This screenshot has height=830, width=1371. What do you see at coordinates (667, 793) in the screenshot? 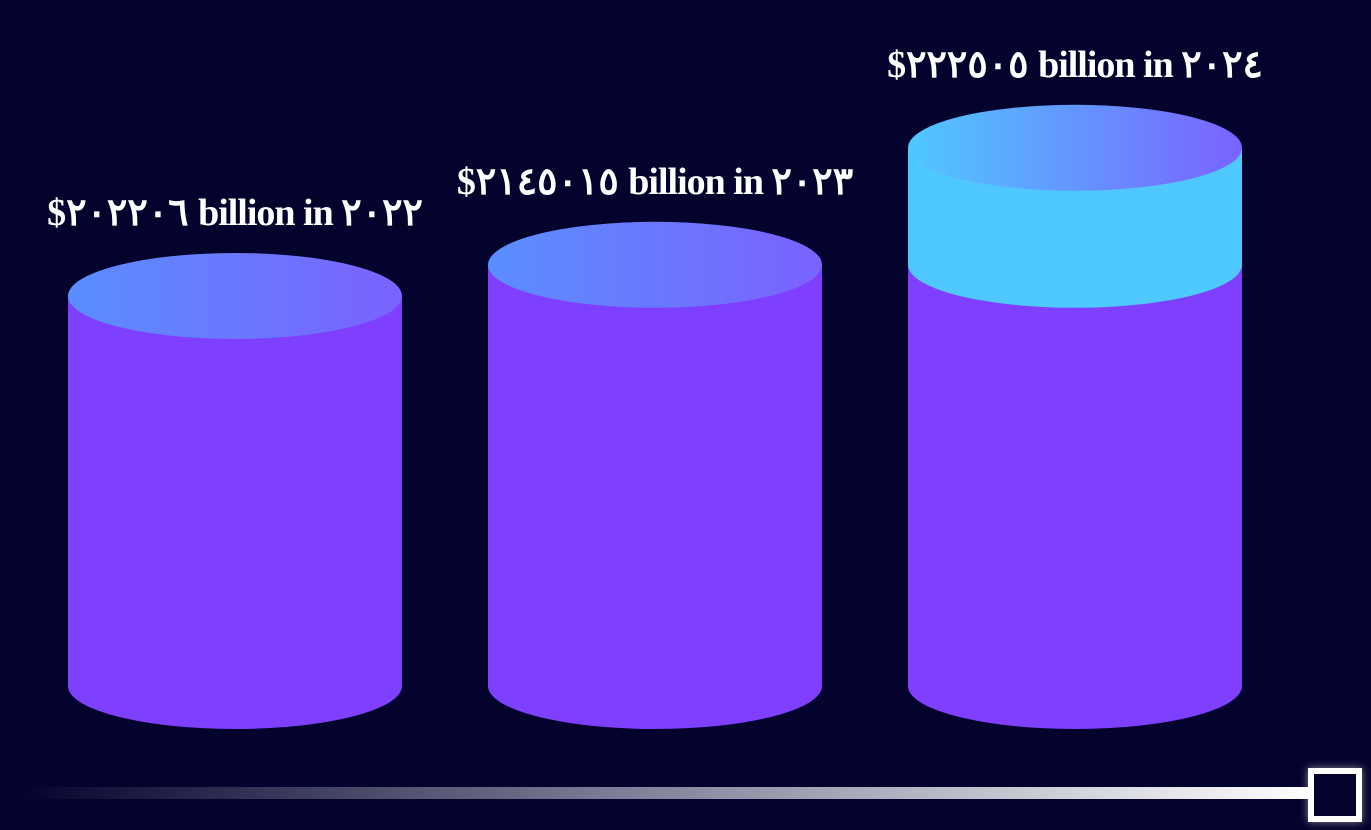
I see `scroll-track` at bounding box center [667, 793].